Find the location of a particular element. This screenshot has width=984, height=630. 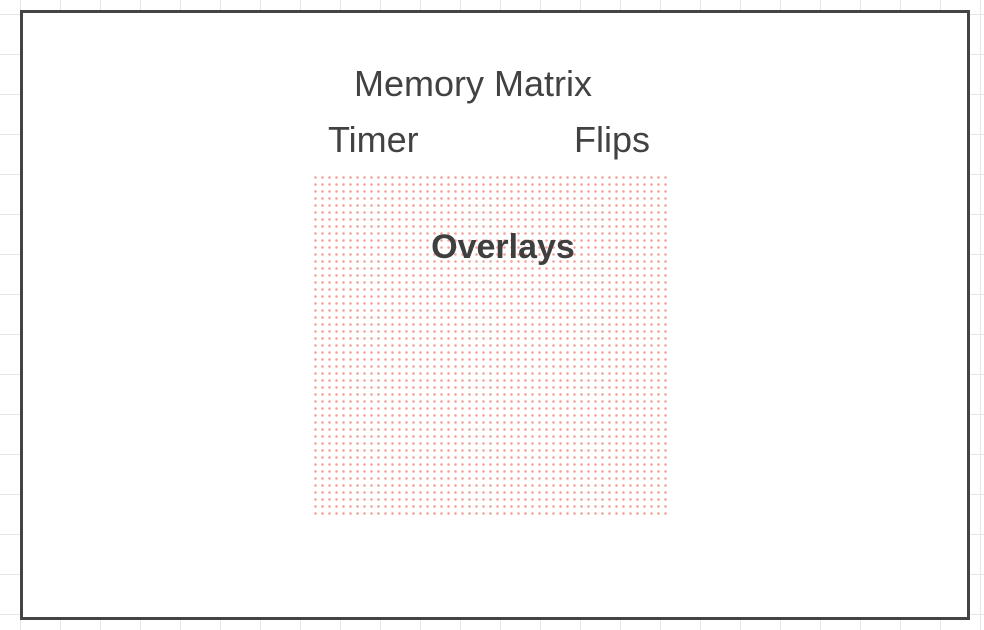

overlays-label: Overlays is located at coordinates (503, 247).